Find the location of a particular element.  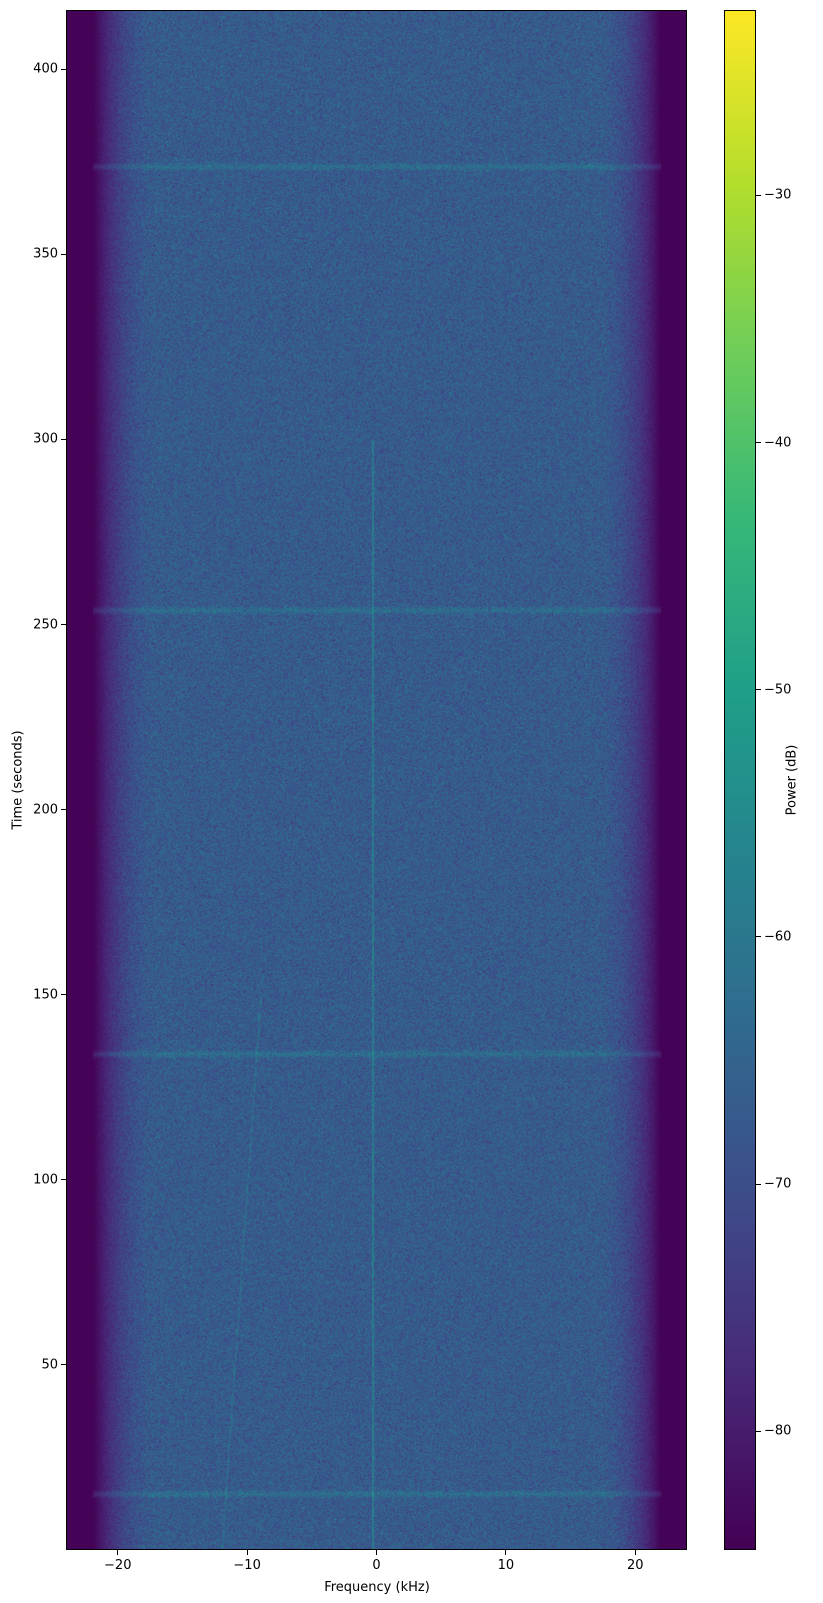

x-tick-label: −20 is located at coordinates (118, 1565).